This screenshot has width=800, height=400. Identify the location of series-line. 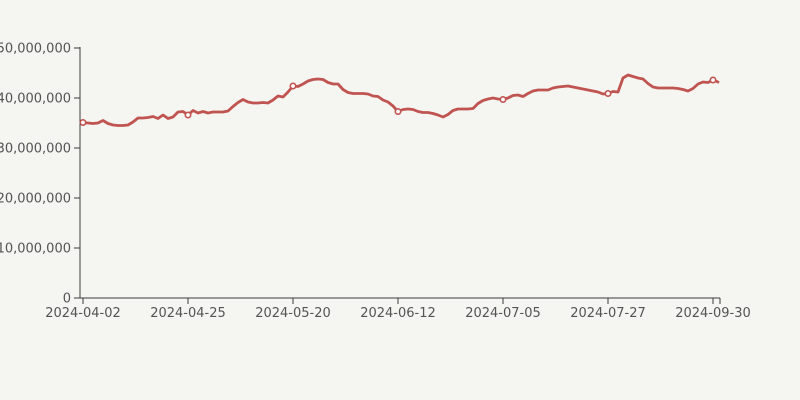
(400, 100).